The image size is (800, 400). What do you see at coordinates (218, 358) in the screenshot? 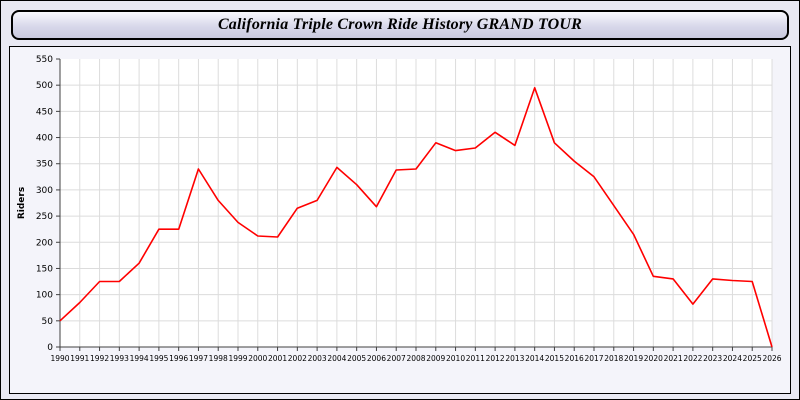
I see `x-axis-tick-label: 1998` at bounding box center [218, 358].